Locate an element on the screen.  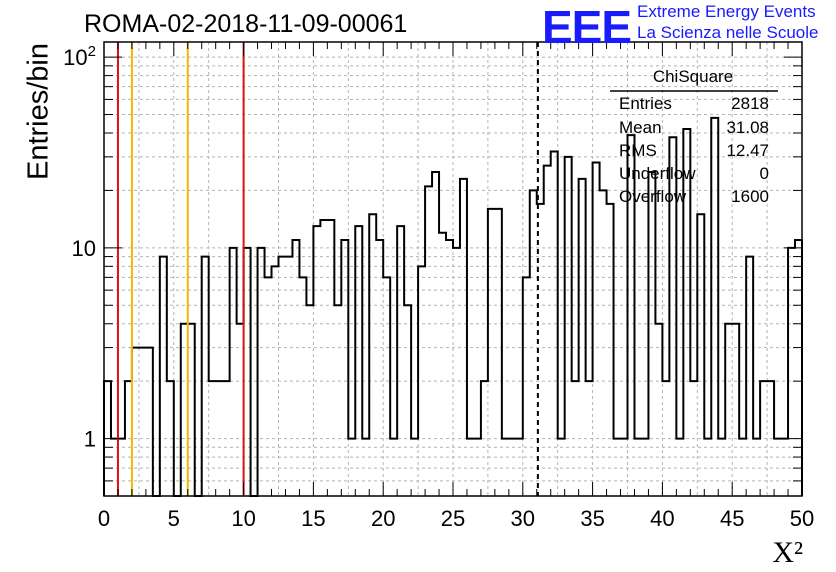
x-tick-label: 0 is located at coordinates (104, 518).